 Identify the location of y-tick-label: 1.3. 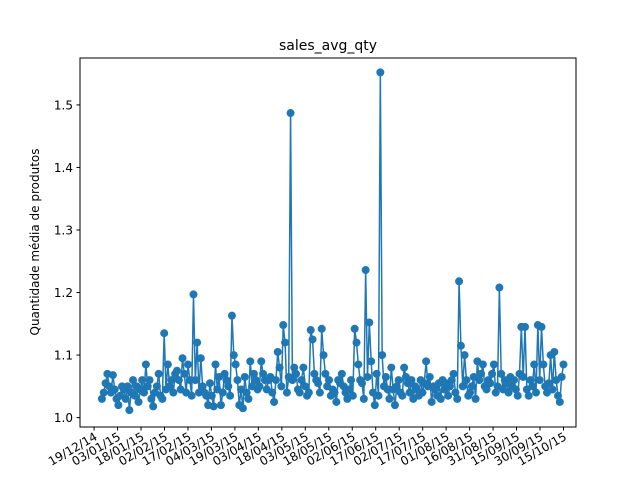
(63, 230).